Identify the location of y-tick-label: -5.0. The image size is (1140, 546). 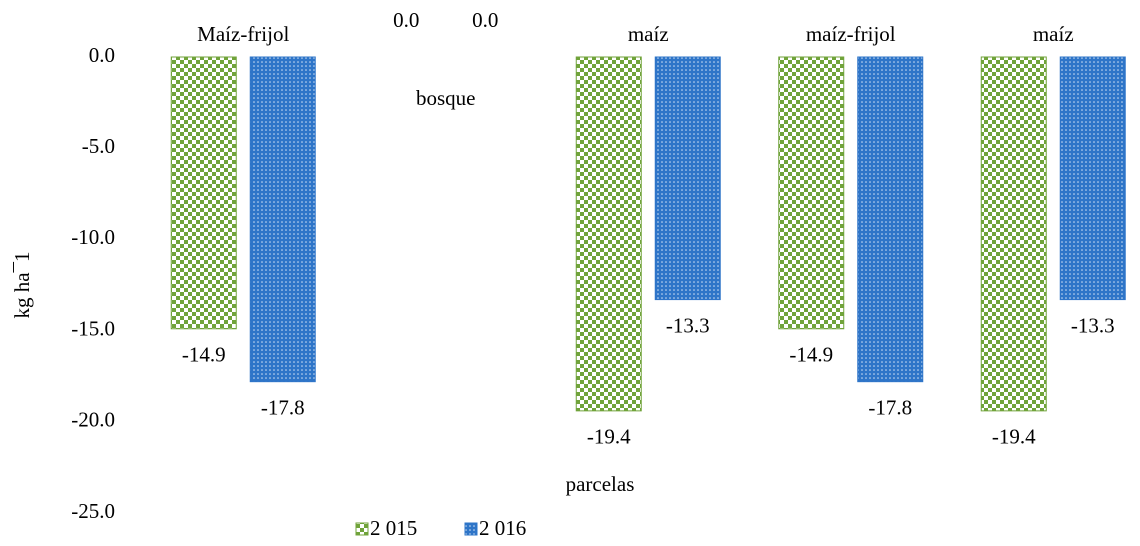
(98, 146).